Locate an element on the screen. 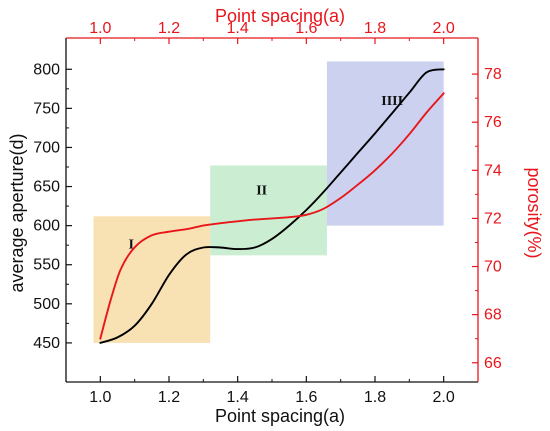  x-top-tick-label-1: 1.2 is located at coordinates (169, 28).